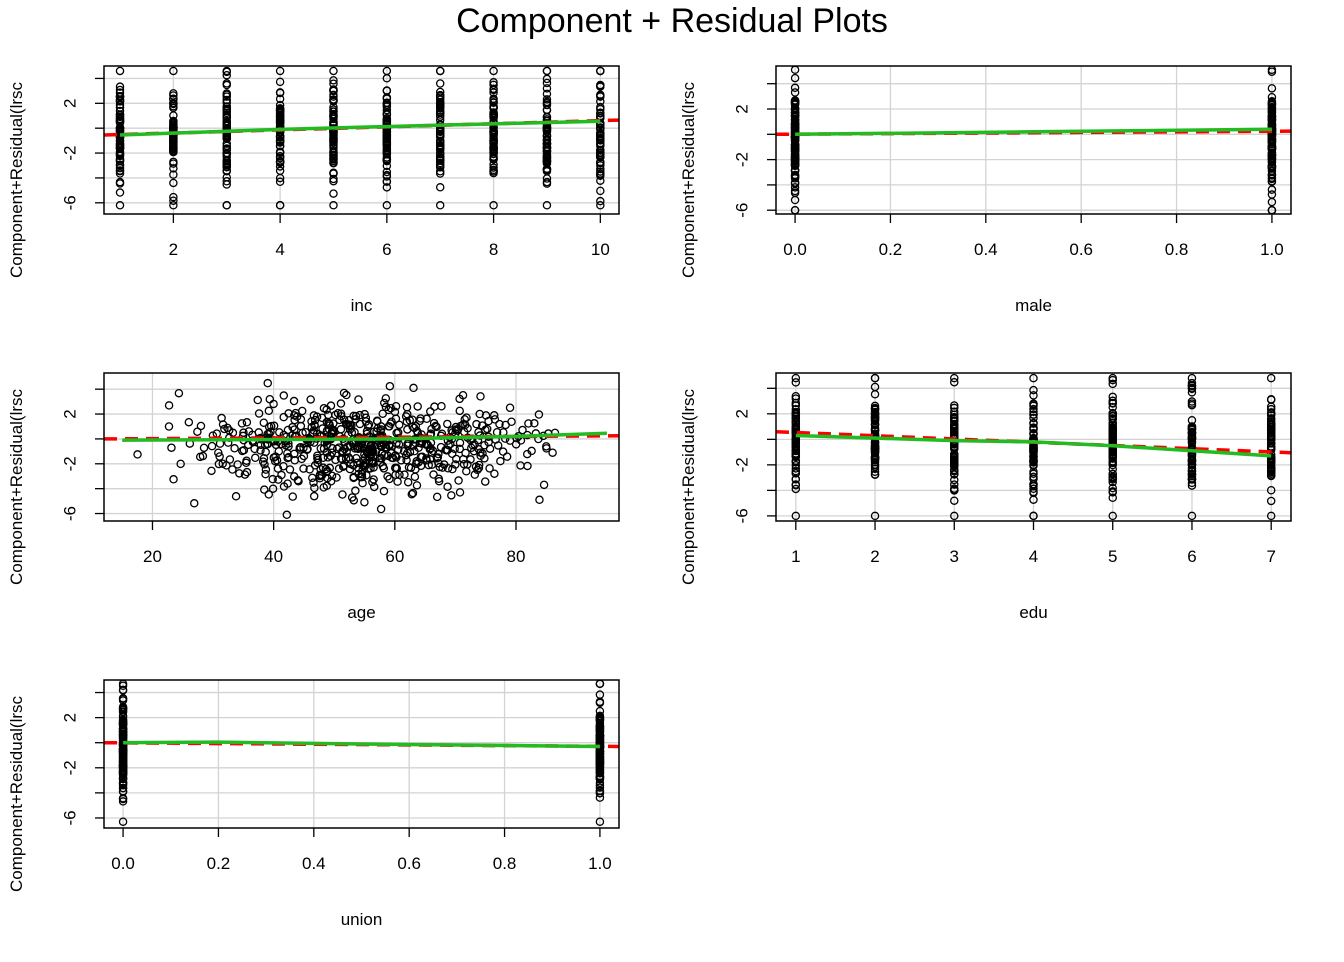  Describe the element at coordinates (1270, 556) in the screenshot. I see `x-tick-label: 7` at that location.